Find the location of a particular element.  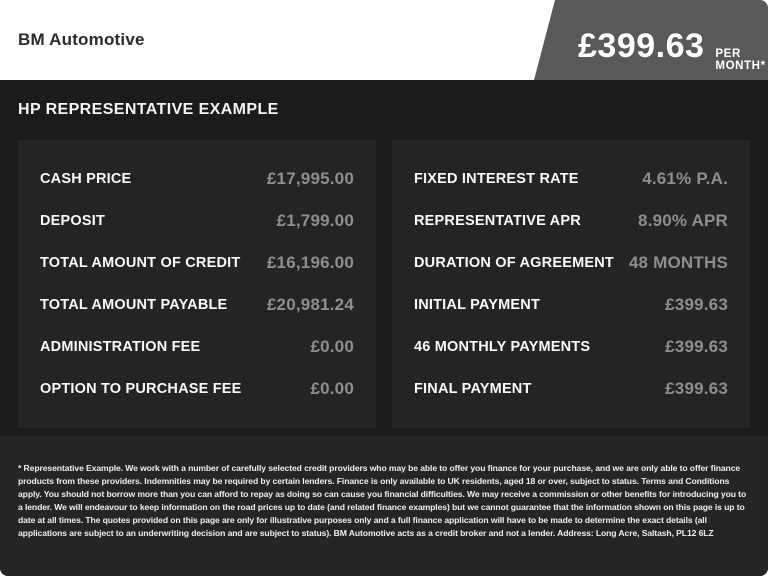

finance-row-label: CASH PRICE is located at coordinates (86, 179).